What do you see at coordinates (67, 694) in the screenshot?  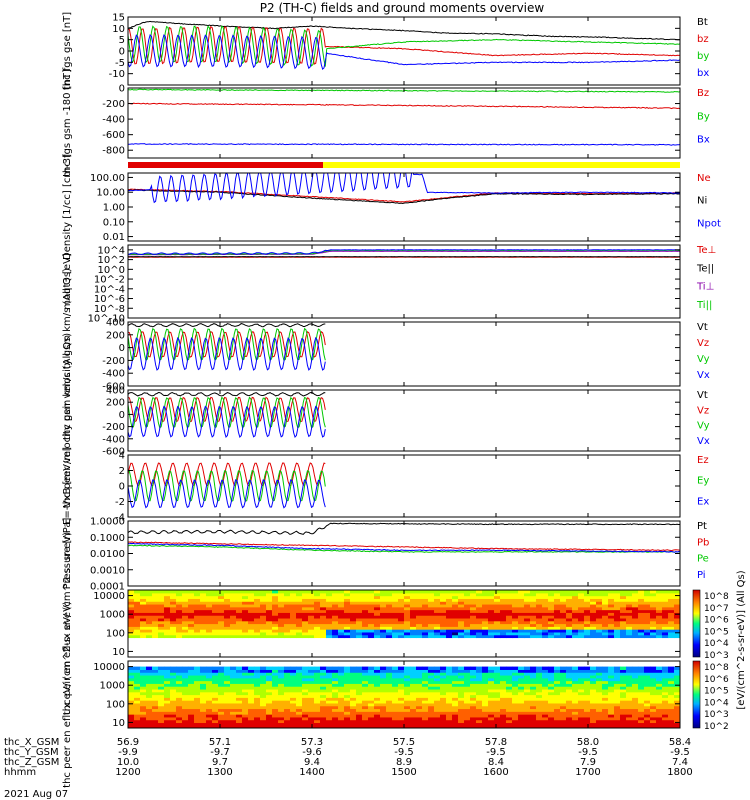 I see `y-axis-label: thc peer en eflux eV/ (cm^2-s- sr-eV)` at bounding box center [67, 694].